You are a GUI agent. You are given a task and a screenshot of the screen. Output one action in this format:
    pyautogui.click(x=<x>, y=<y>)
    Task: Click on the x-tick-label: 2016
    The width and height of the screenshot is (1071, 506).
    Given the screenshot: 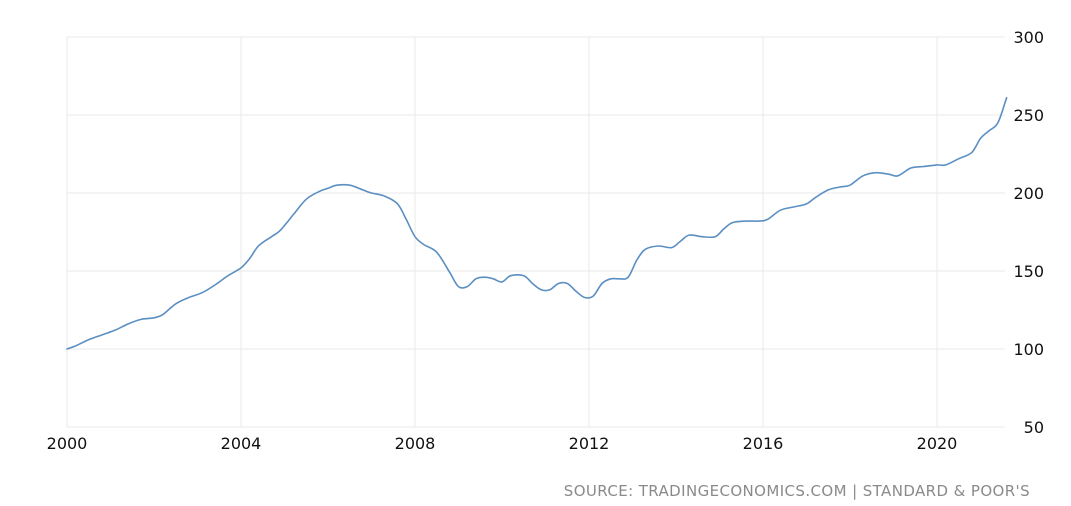 What is the action you would take?
    pyautogui.click(x=763, y=443)
    